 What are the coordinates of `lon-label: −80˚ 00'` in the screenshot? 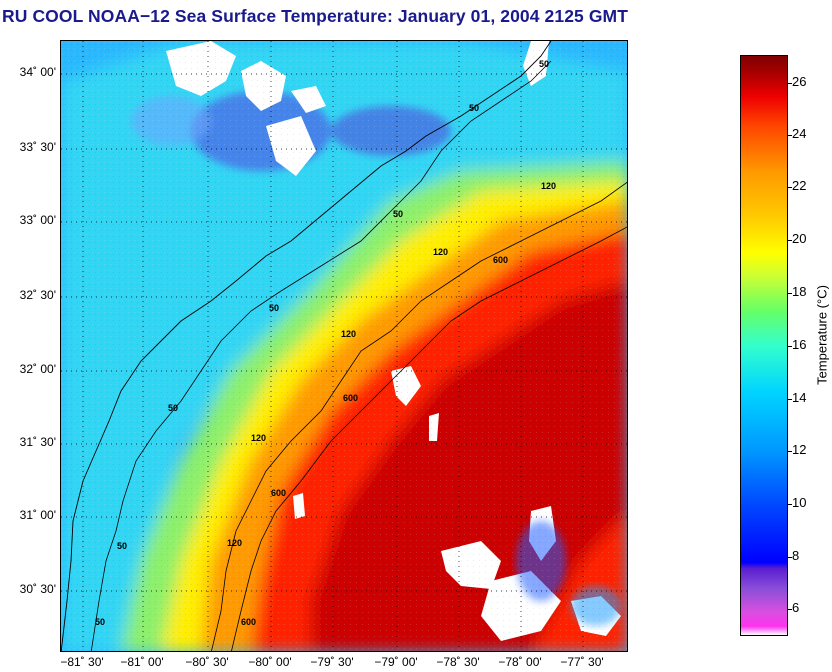 It's located at (270, 662).